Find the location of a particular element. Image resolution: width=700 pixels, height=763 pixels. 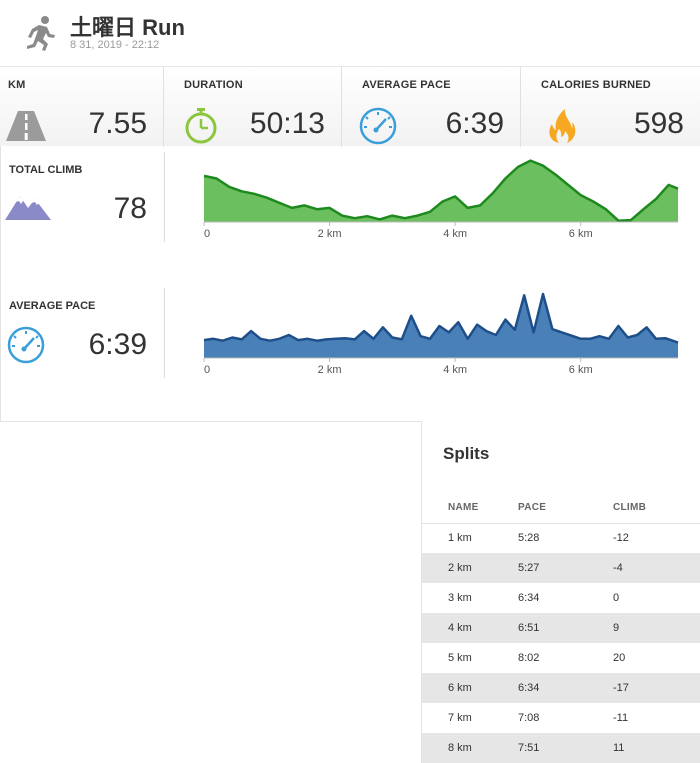

split-name: 5 km is located at coordinates (460, 658).